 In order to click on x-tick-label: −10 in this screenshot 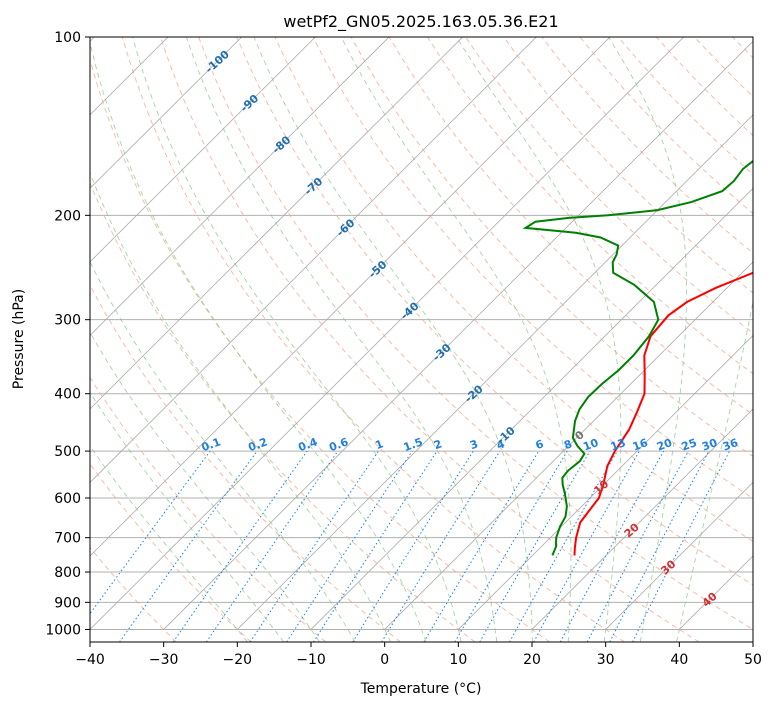, I will do `click(311, 660)`.